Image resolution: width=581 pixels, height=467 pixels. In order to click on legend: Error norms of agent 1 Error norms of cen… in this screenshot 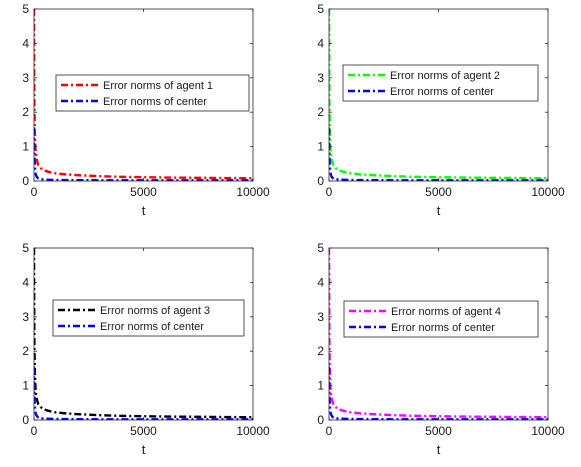, I will do `click(152, 93)`.